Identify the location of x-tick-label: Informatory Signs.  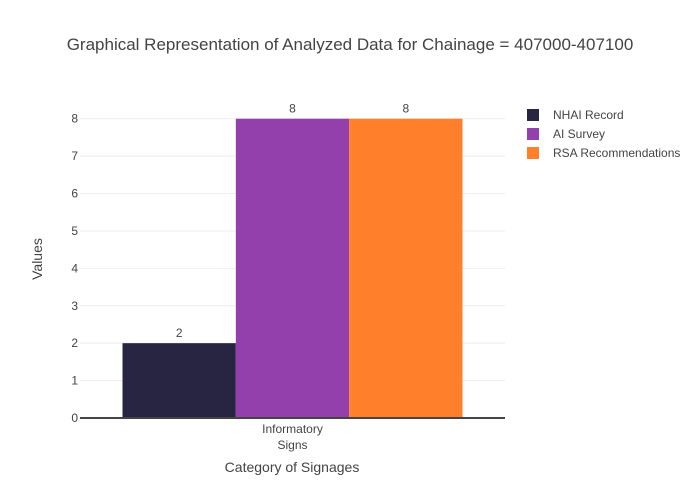
(292, 437).